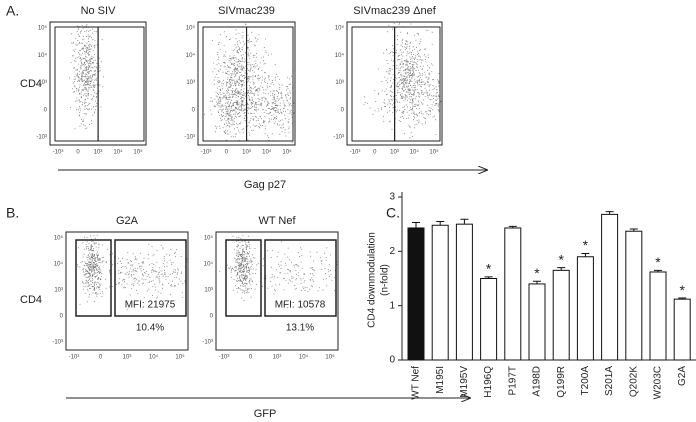 This screenshot has height=422, width=696. What do you see at coordinates (101, 358) in the screenshot?
I see `x-tick-label: 0` at bounding box center [101, 358].